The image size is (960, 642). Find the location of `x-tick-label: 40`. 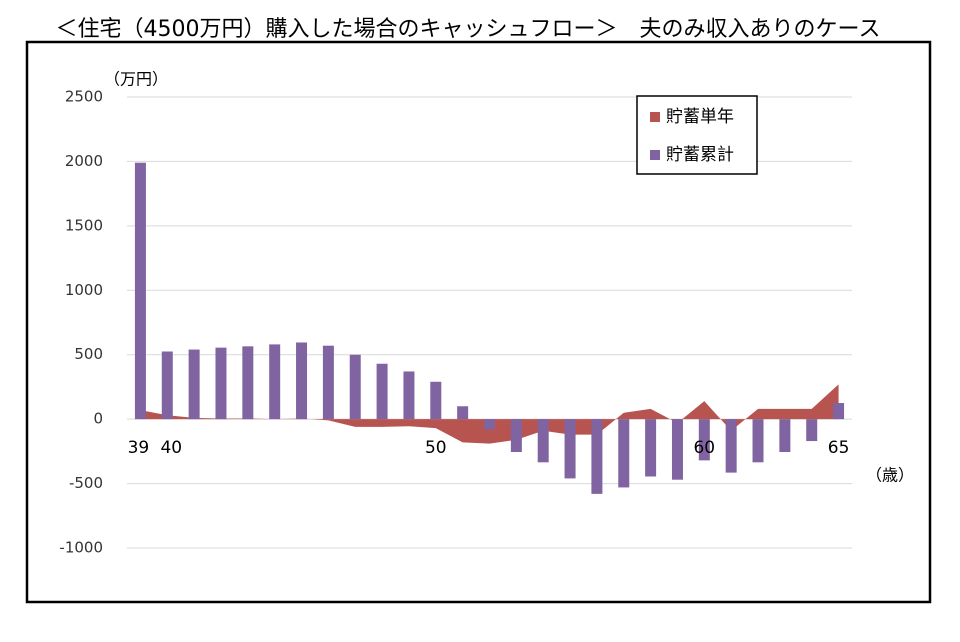

x-tick-label: 40 is located at coordinates (171, 448).